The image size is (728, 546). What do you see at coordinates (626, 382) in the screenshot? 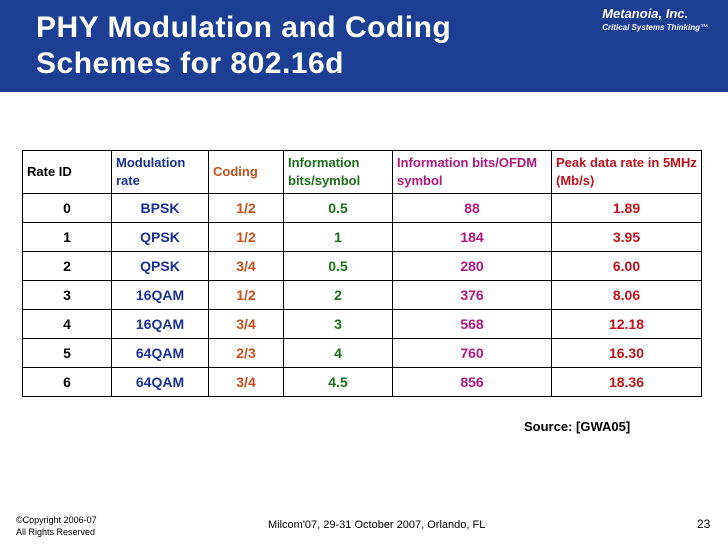
I see `peak-rate-cell: 18.36` at bounding box center [626, 382].